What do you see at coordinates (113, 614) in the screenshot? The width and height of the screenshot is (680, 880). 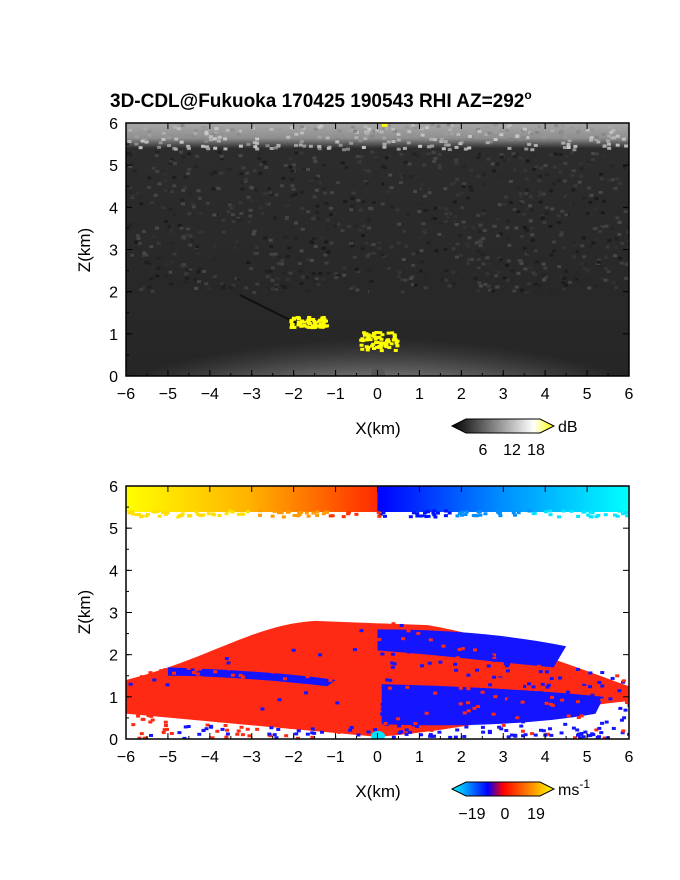 I see `y-tick-label: 3` at bounding box center [113, 614].